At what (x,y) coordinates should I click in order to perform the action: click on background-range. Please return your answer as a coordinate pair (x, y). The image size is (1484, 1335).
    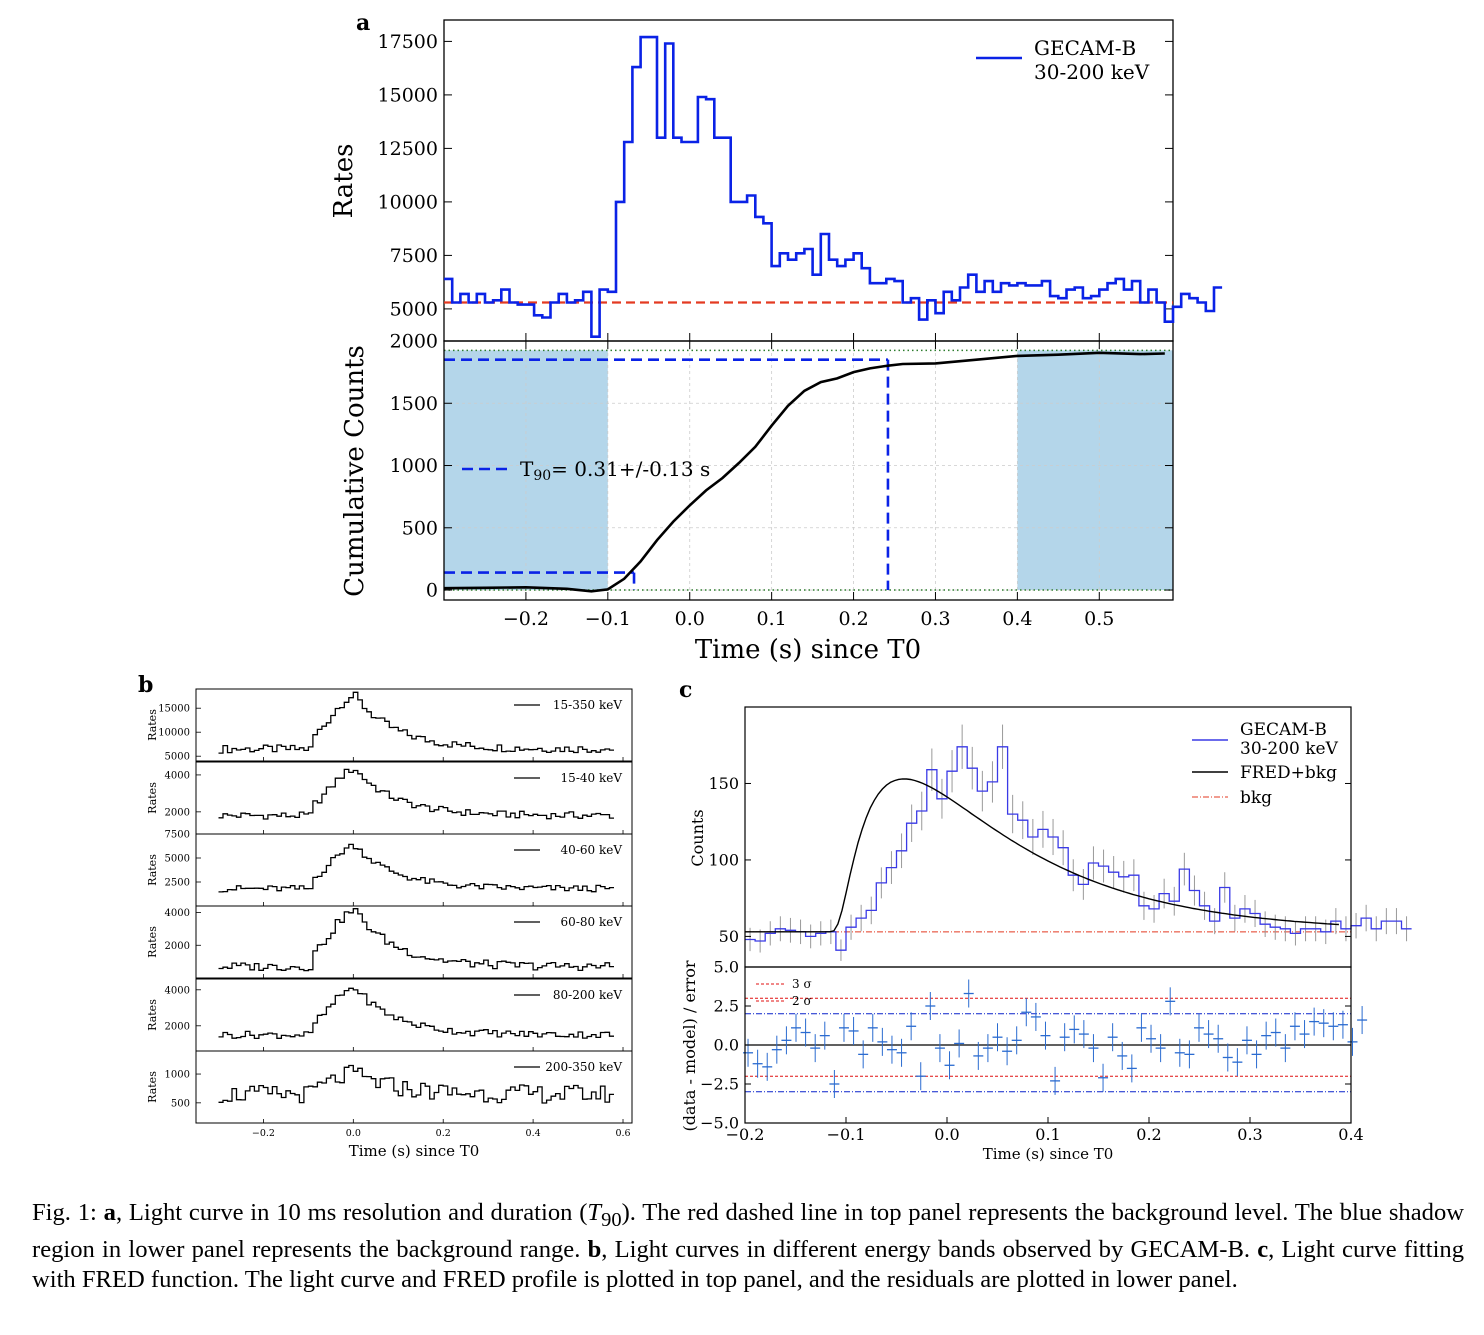
    Looking at the image, I should click on (1095, 470).